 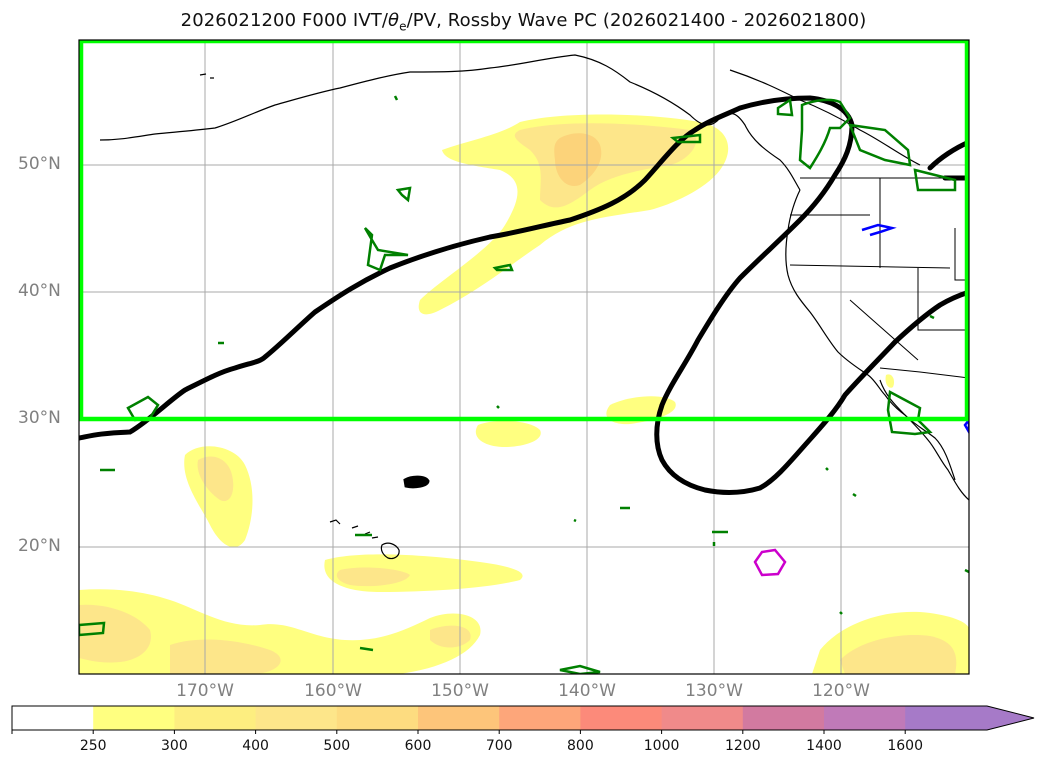 What do you see at coordinates (824, 746) in the screenshot?
I see `colorbar-label-1400: 1400` at bounding box center [824, 746].